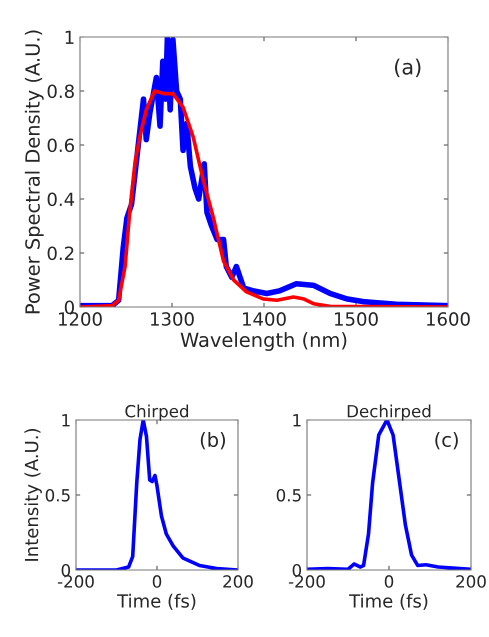 The height and width of the screenshot is (637, 489). What do you see at coordinates (172, 319) in the screenshot?
I see `x-tick-label: 1300` at bounding box center [172, 319].